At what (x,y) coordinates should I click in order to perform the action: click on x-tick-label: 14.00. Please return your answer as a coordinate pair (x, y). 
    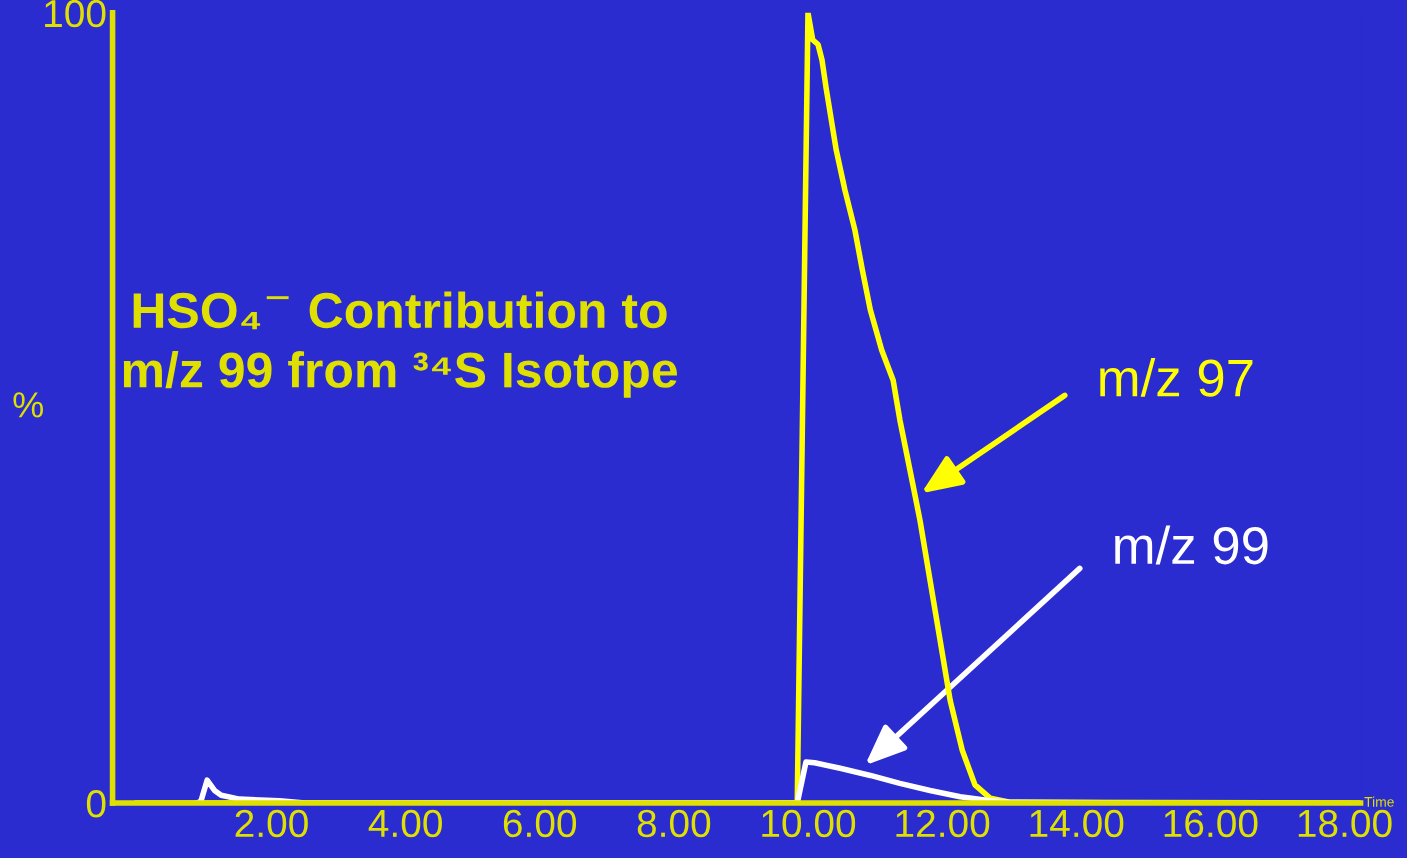
    Looking at the image, I should click on (1077, 823).